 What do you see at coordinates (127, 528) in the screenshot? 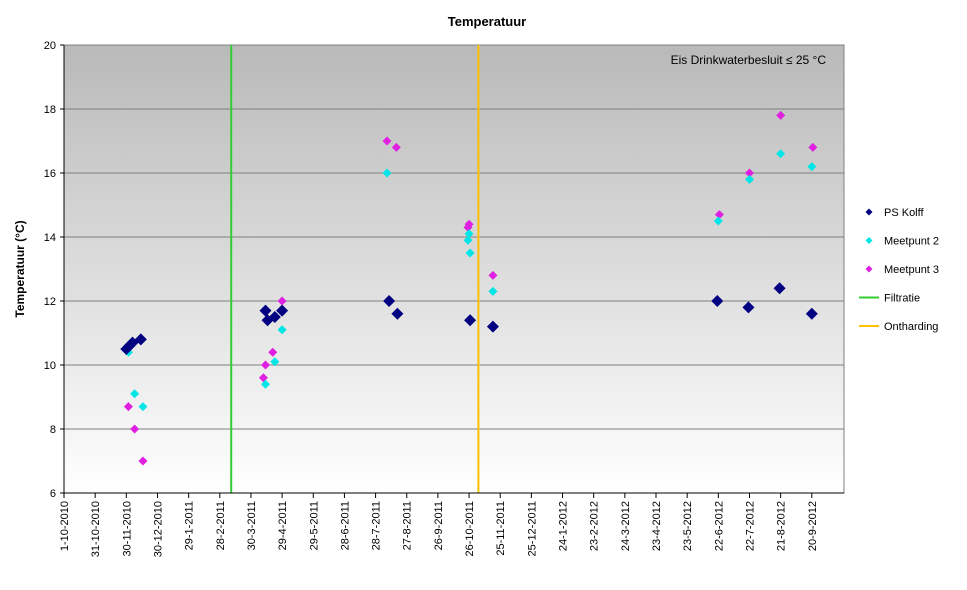
I see `x-tick-label: 30-11-2010` at bounding box center [127, 528].